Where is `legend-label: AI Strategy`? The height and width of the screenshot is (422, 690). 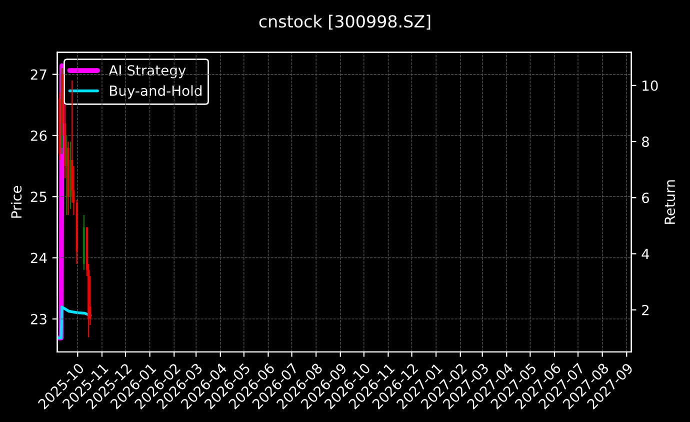
legend-label: AI Strategy is located at coordinates (147, 71).